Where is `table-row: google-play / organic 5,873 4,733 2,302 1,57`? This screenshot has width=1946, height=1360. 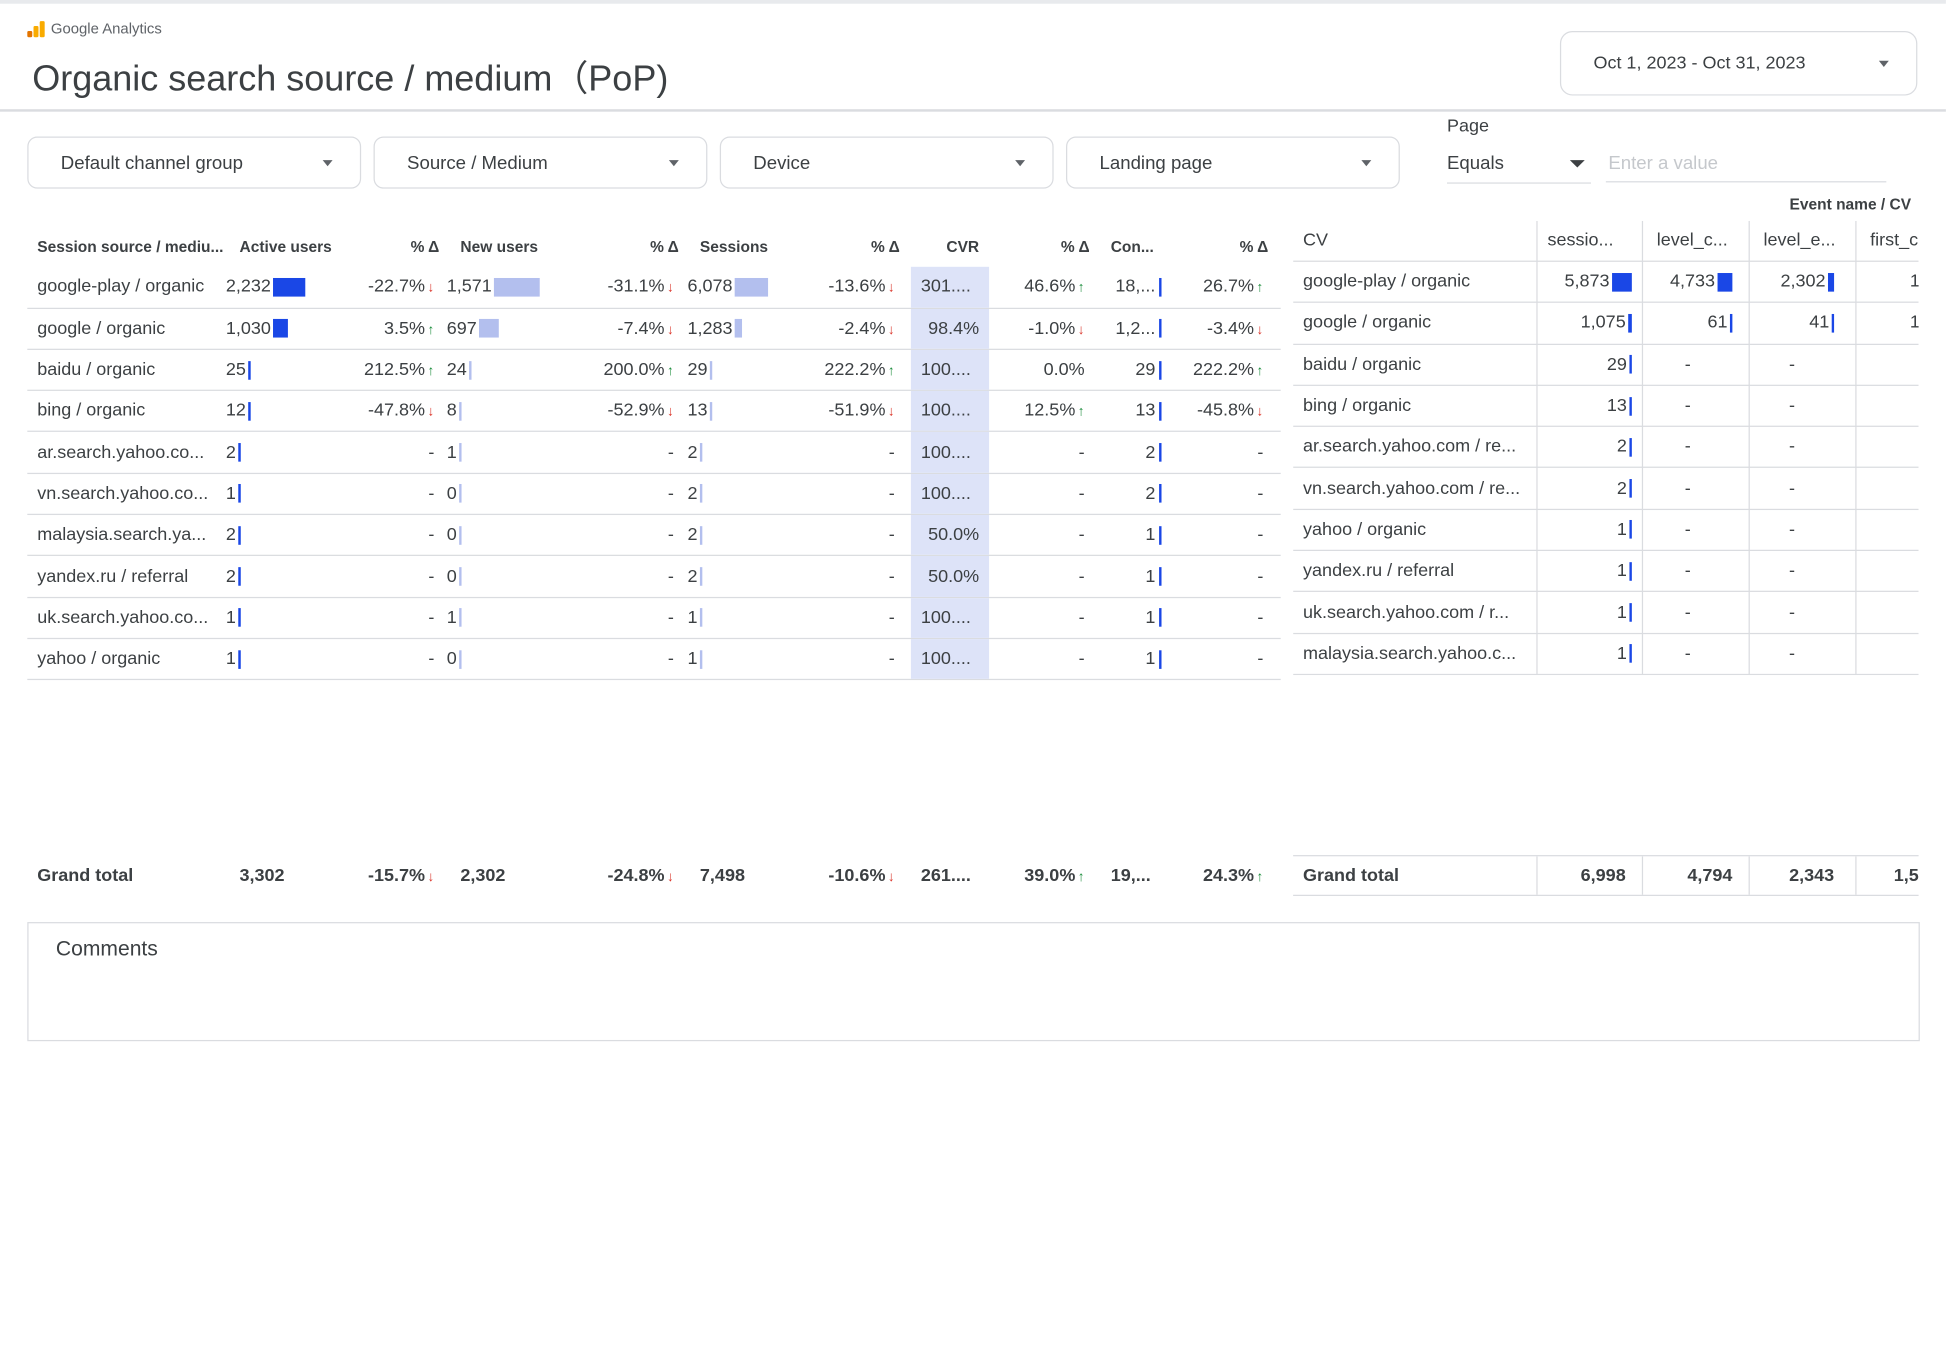
table-row: google-play / organic 5,873 4,733 2,302 1,57 is located at coordinates (1606, 283).